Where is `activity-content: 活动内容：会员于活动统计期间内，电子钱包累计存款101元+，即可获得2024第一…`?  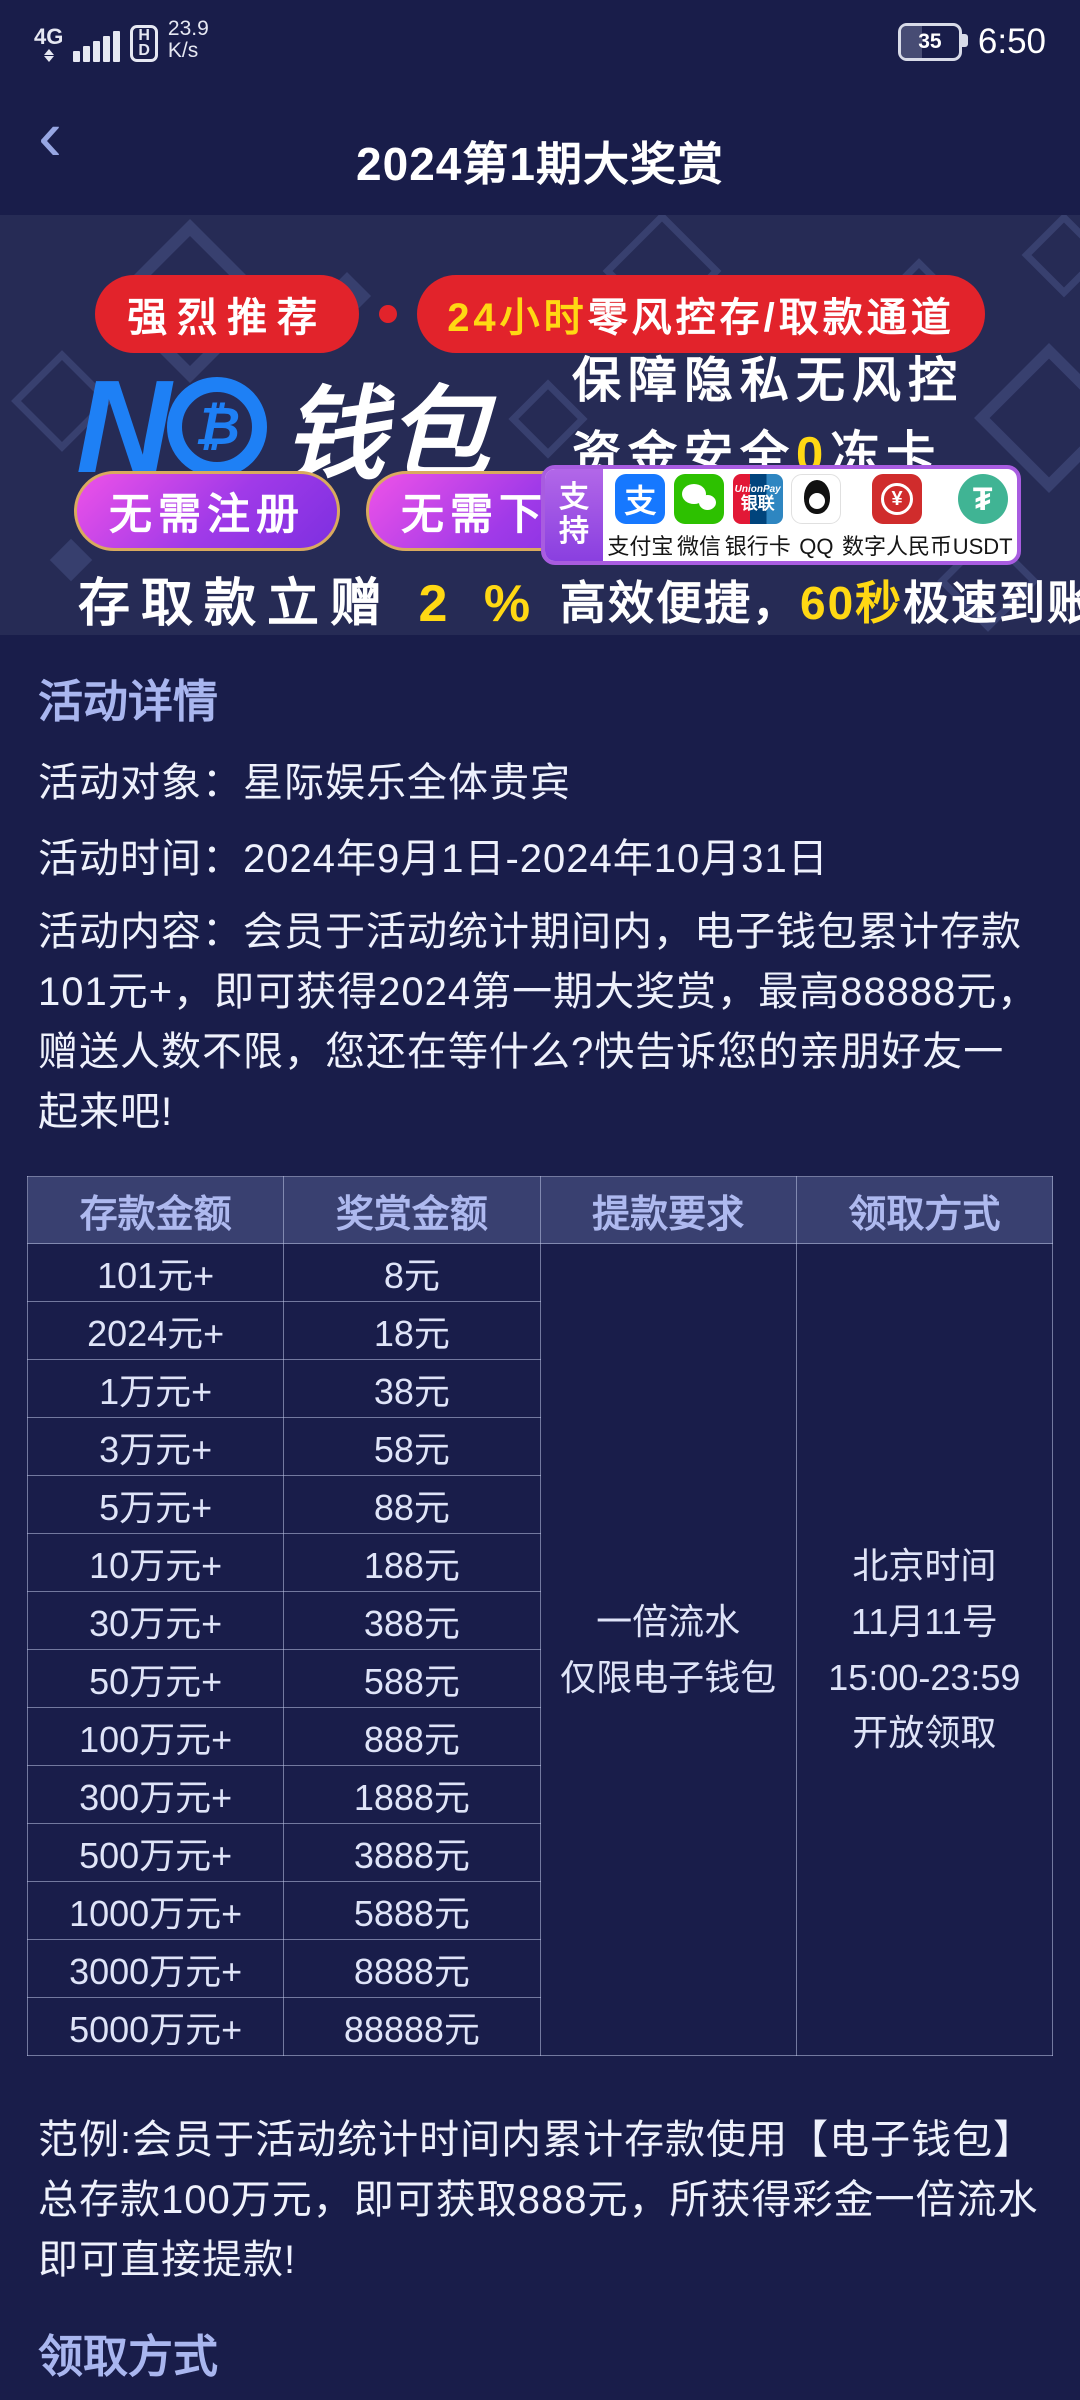
activity-content: 活动内容：会员于活动统计期间内，电子钱包累计存款101元+，即可获得2024第一… is located at coordinates (538, 1022).